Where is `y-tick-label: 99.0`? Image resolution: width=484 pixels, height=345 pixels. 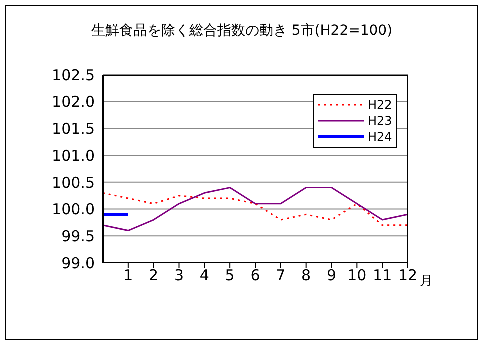
y-tick-label: 99.0 is located at coordinates (78, 263).